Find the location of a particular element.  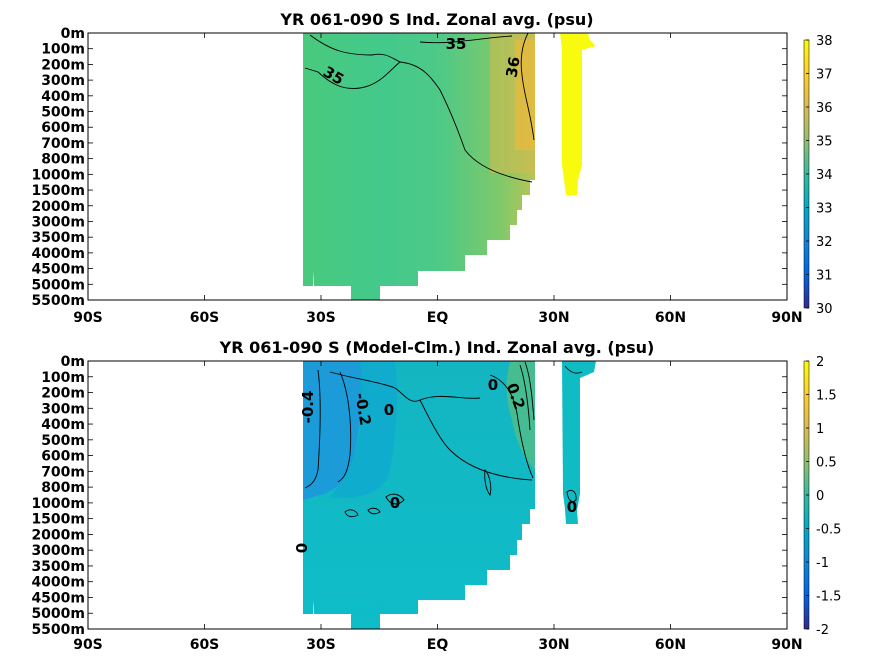

bottom-colorbar-ticks: 2 1.5 1 0.5 0 -0.5 -1 -1.5 -2 is located at coordinates (823, 496).